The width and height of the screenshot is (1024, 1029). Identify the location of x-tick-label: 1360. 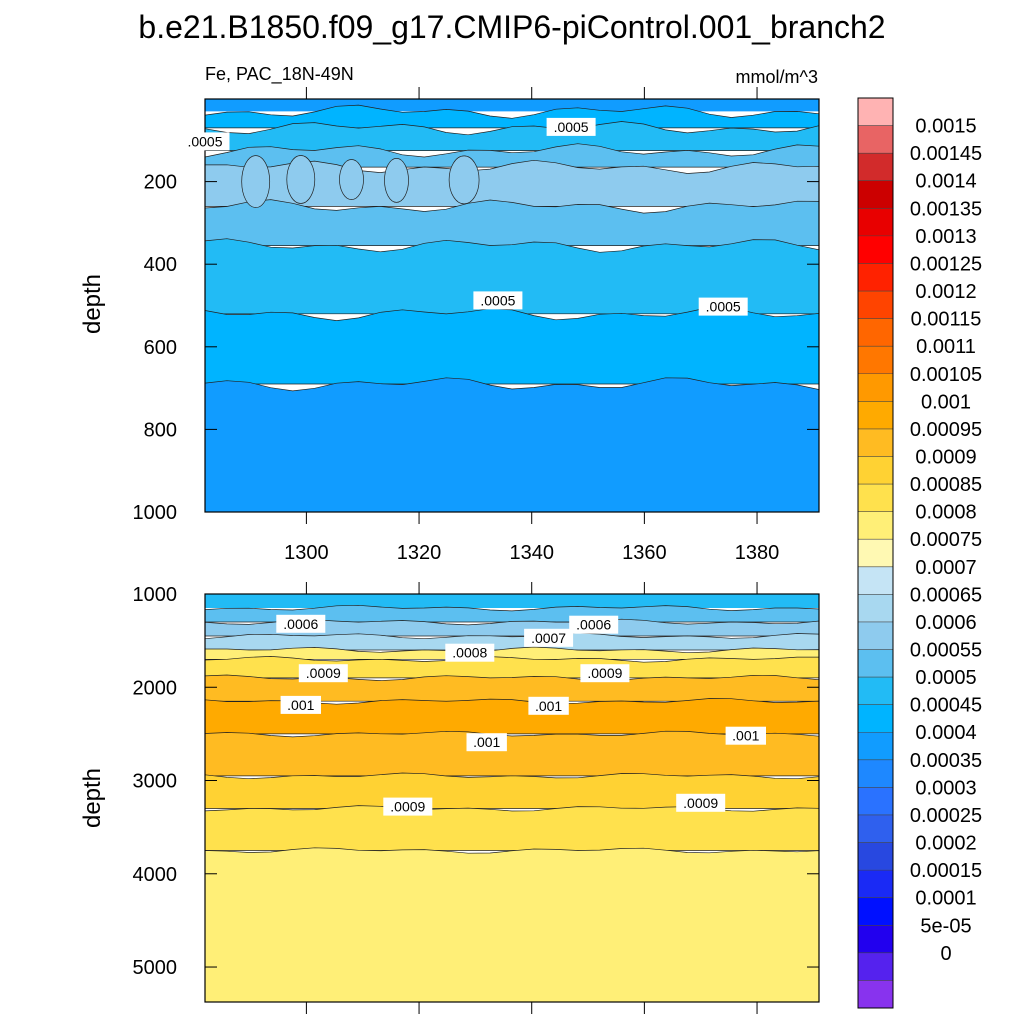
(644, 553).